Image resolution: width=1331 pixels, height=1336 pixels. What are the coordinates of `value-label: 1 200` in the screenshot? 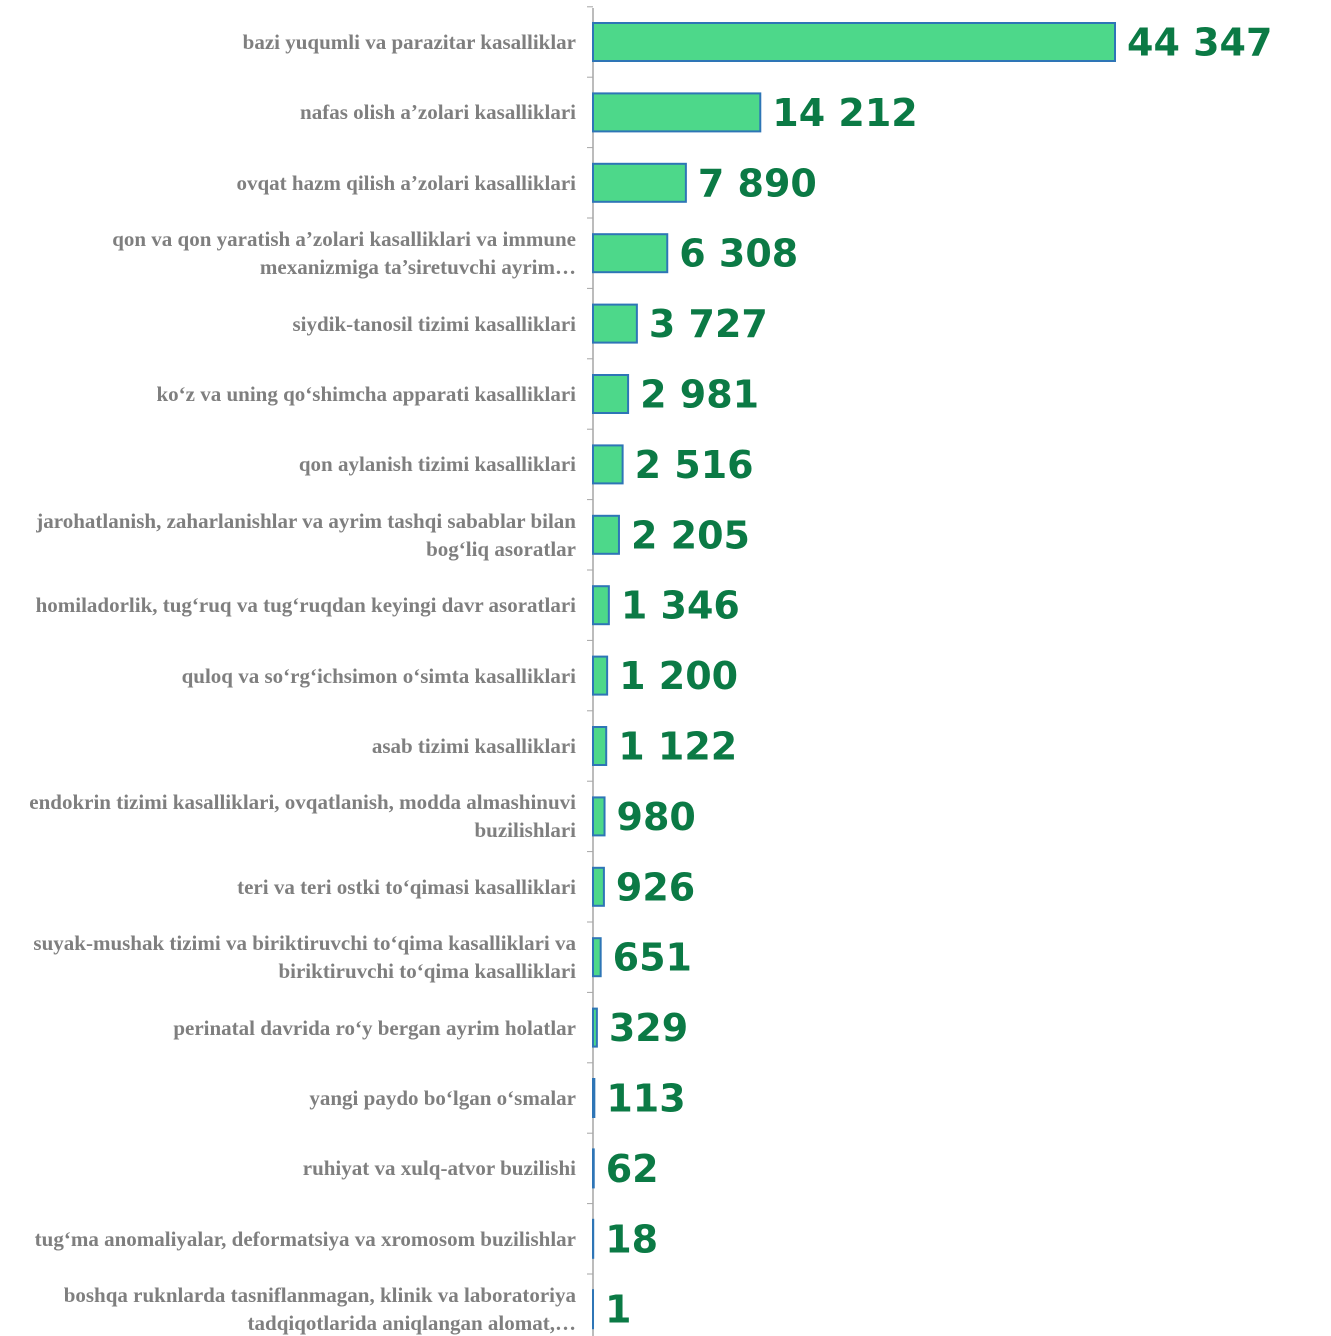 It's located at (678, 676).